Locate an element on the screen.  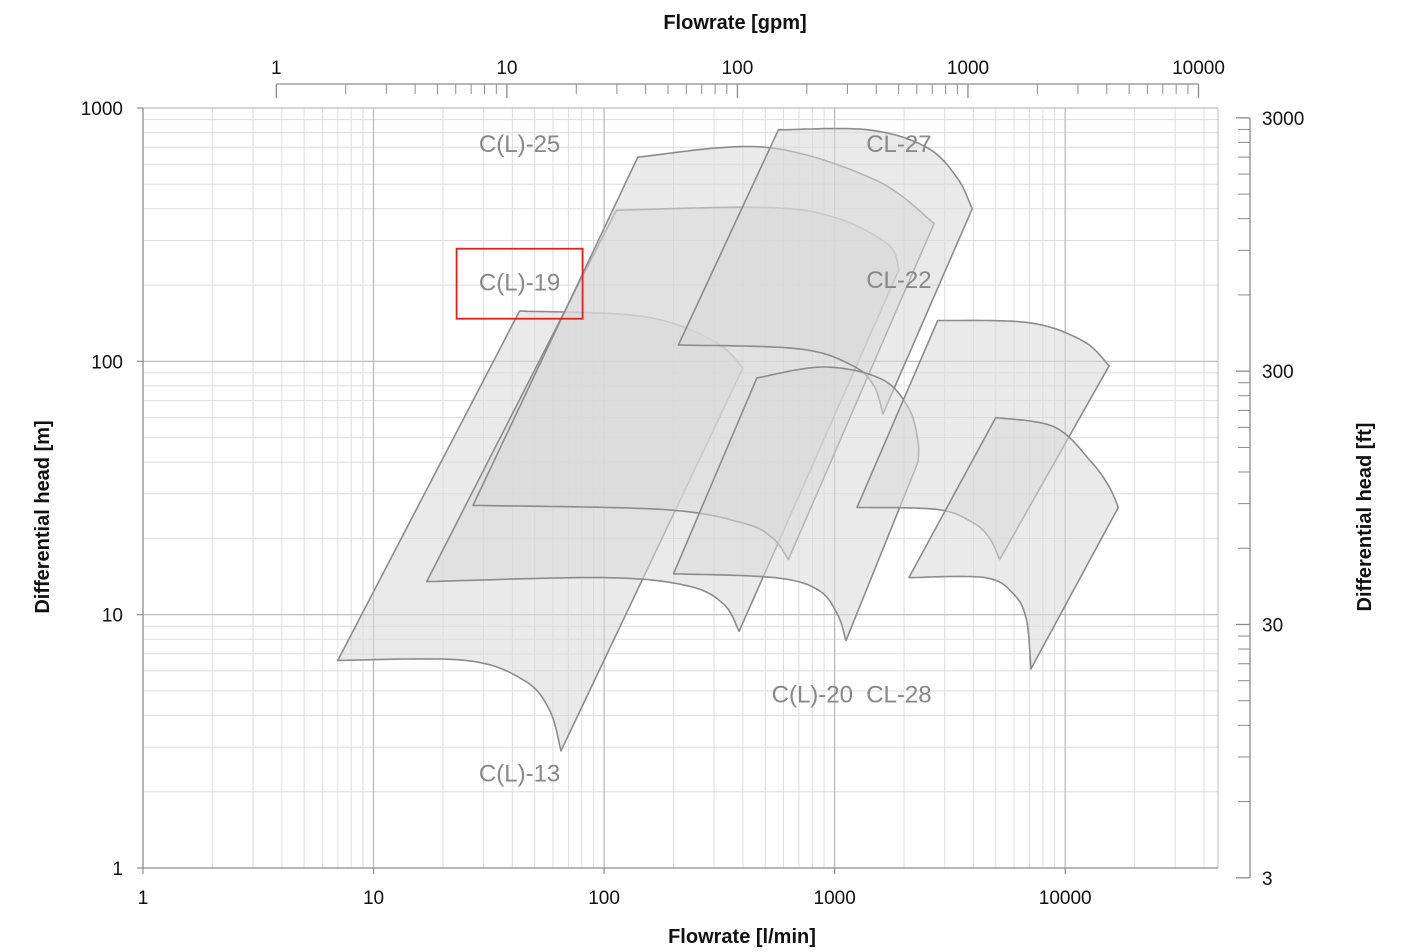
y-tick-label: 100 is located at coordinates (107, 362).